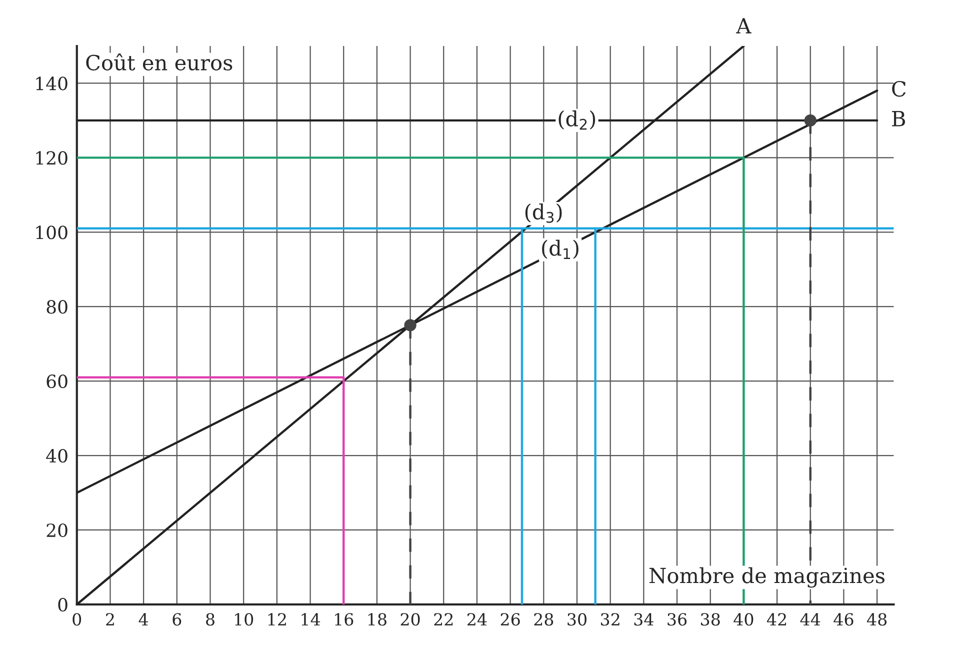 The width and height of the screenshot is (961, 657). What do you see at coordinates (577, 120) in the screenshot?
I see `annotation: (d$_{2}$)` at bounding box center [577, 120].